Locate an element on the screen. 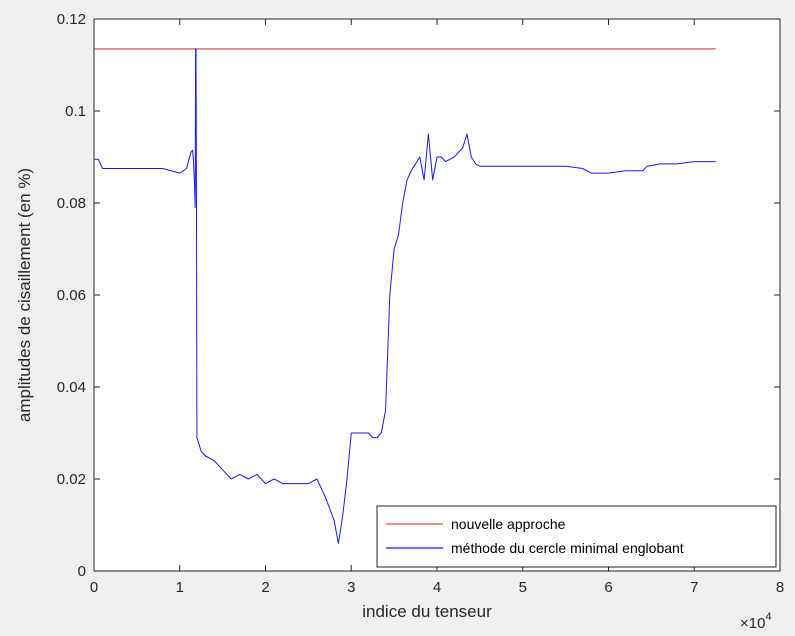 This screenshot has height=636, width=795. y-tick-label: 0.06 is located at coordinates (71, 295).